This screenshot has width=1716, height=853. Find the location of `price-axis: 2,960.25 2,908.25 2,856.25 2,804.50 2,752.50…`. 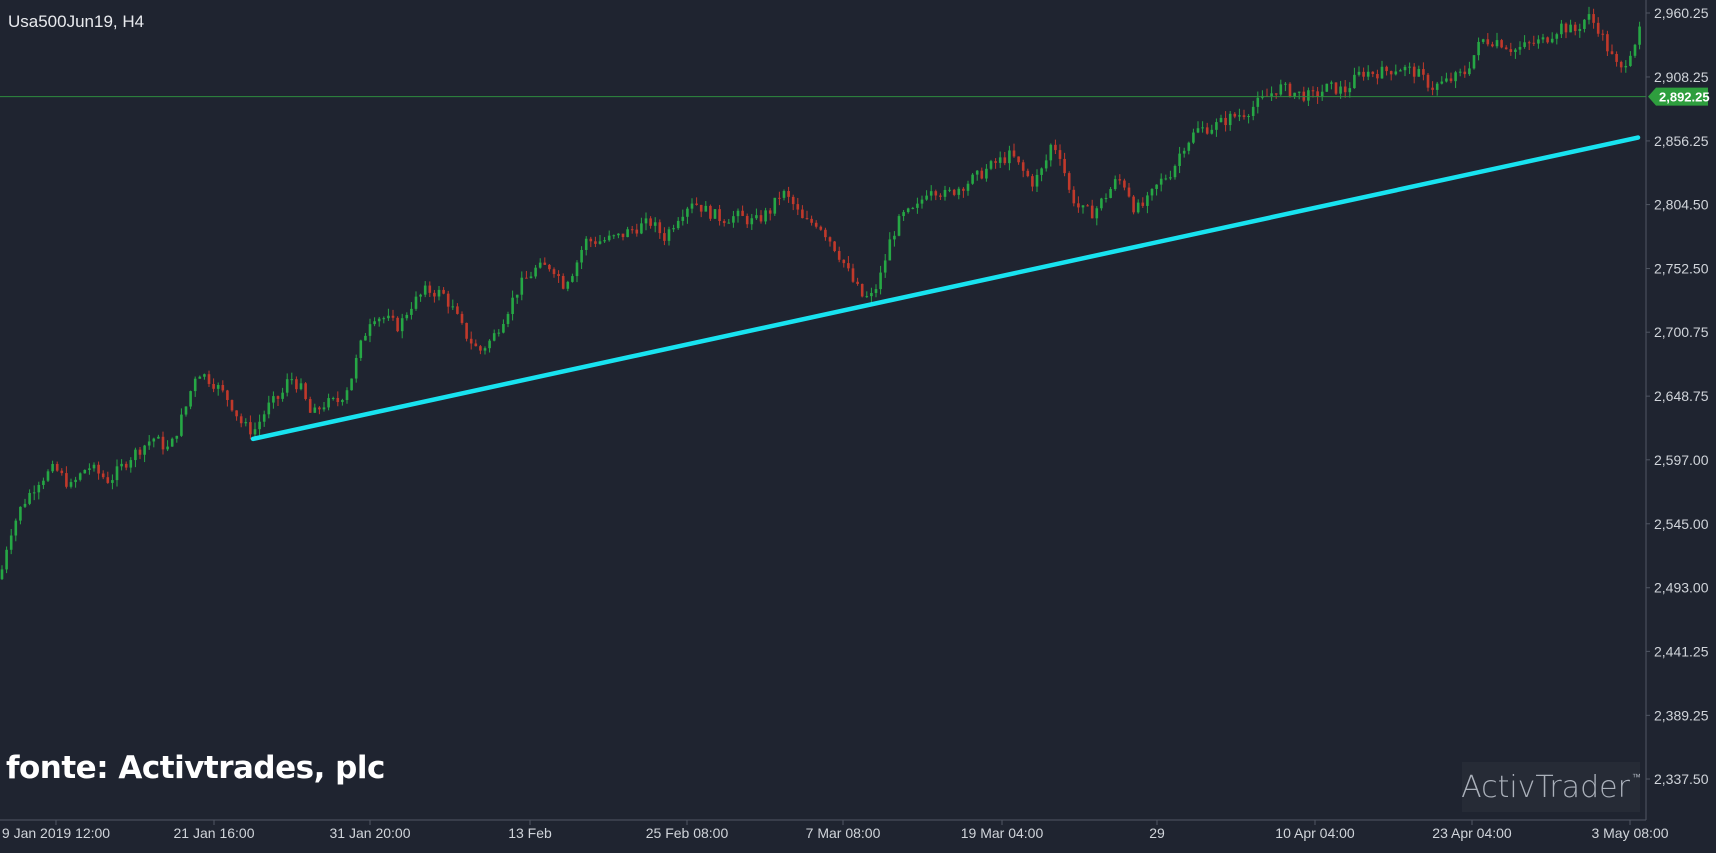

price-axis: 2,960.25 2,908.25 2,856.25 2,804.50 2,752.50… is located at coordinates (1677, 410).